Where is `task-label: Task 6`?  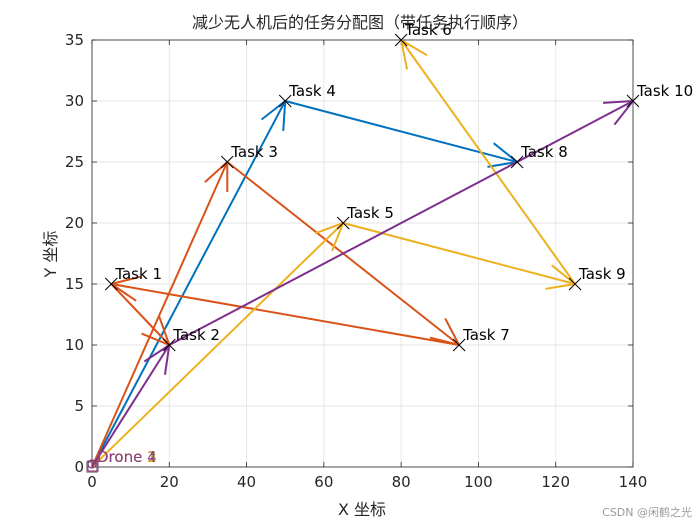
task-label: Task 6 is located at coordinates (428, 30).